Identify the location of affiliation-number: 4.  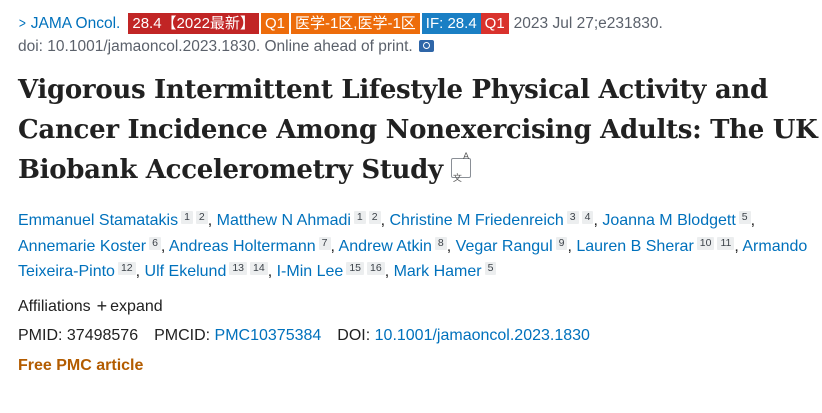
(587, 217).